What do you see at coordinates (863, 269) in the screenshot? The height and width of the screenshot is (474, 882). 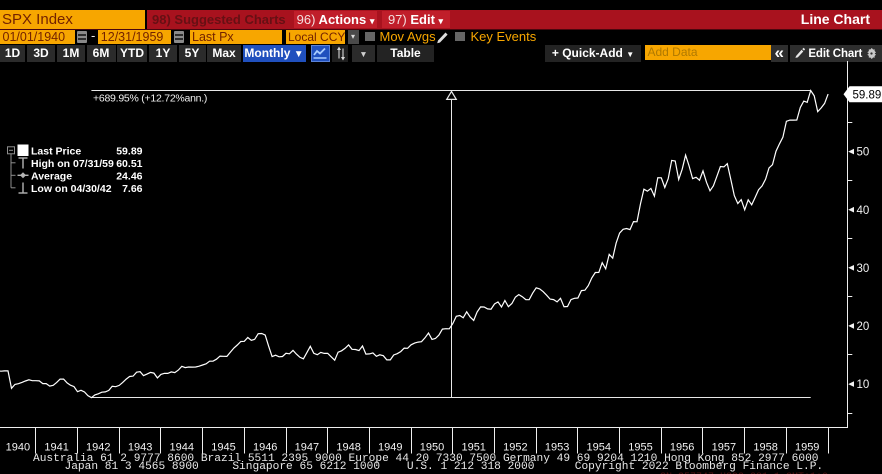 I see `svg-text: 30` at bounding box center [863, 269].